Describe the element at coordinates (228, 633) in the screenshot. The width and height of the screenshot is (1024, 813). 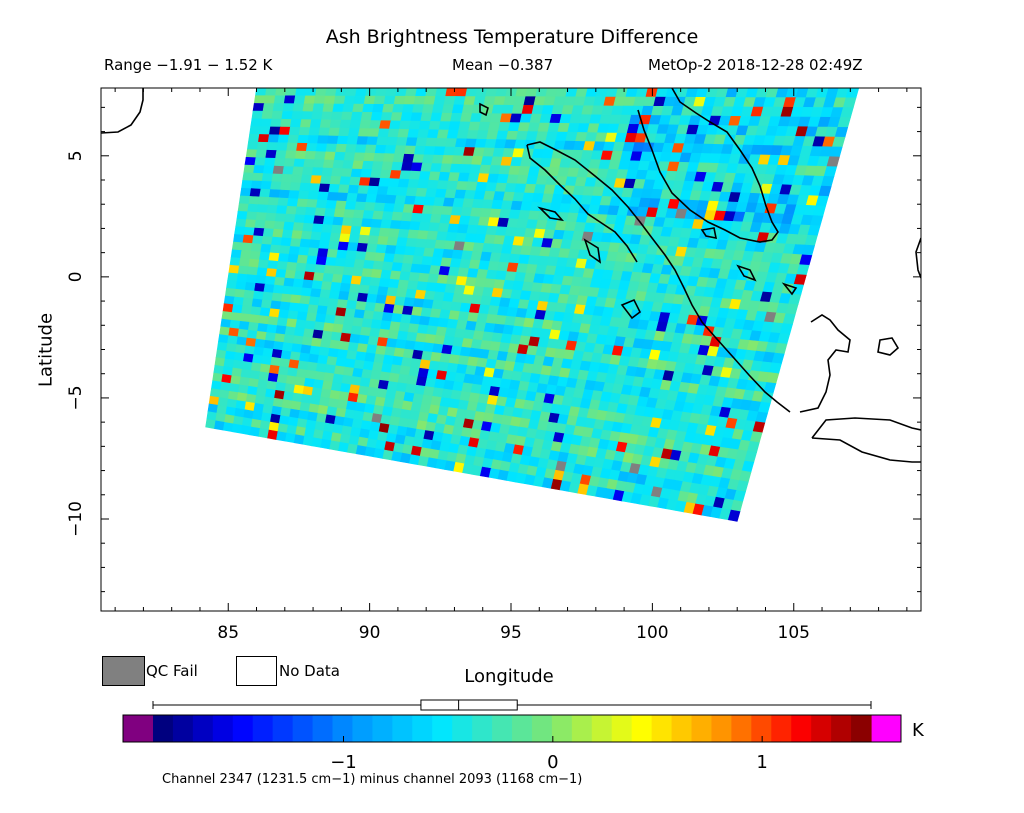
I see `x-tick-label: 85` at that location.